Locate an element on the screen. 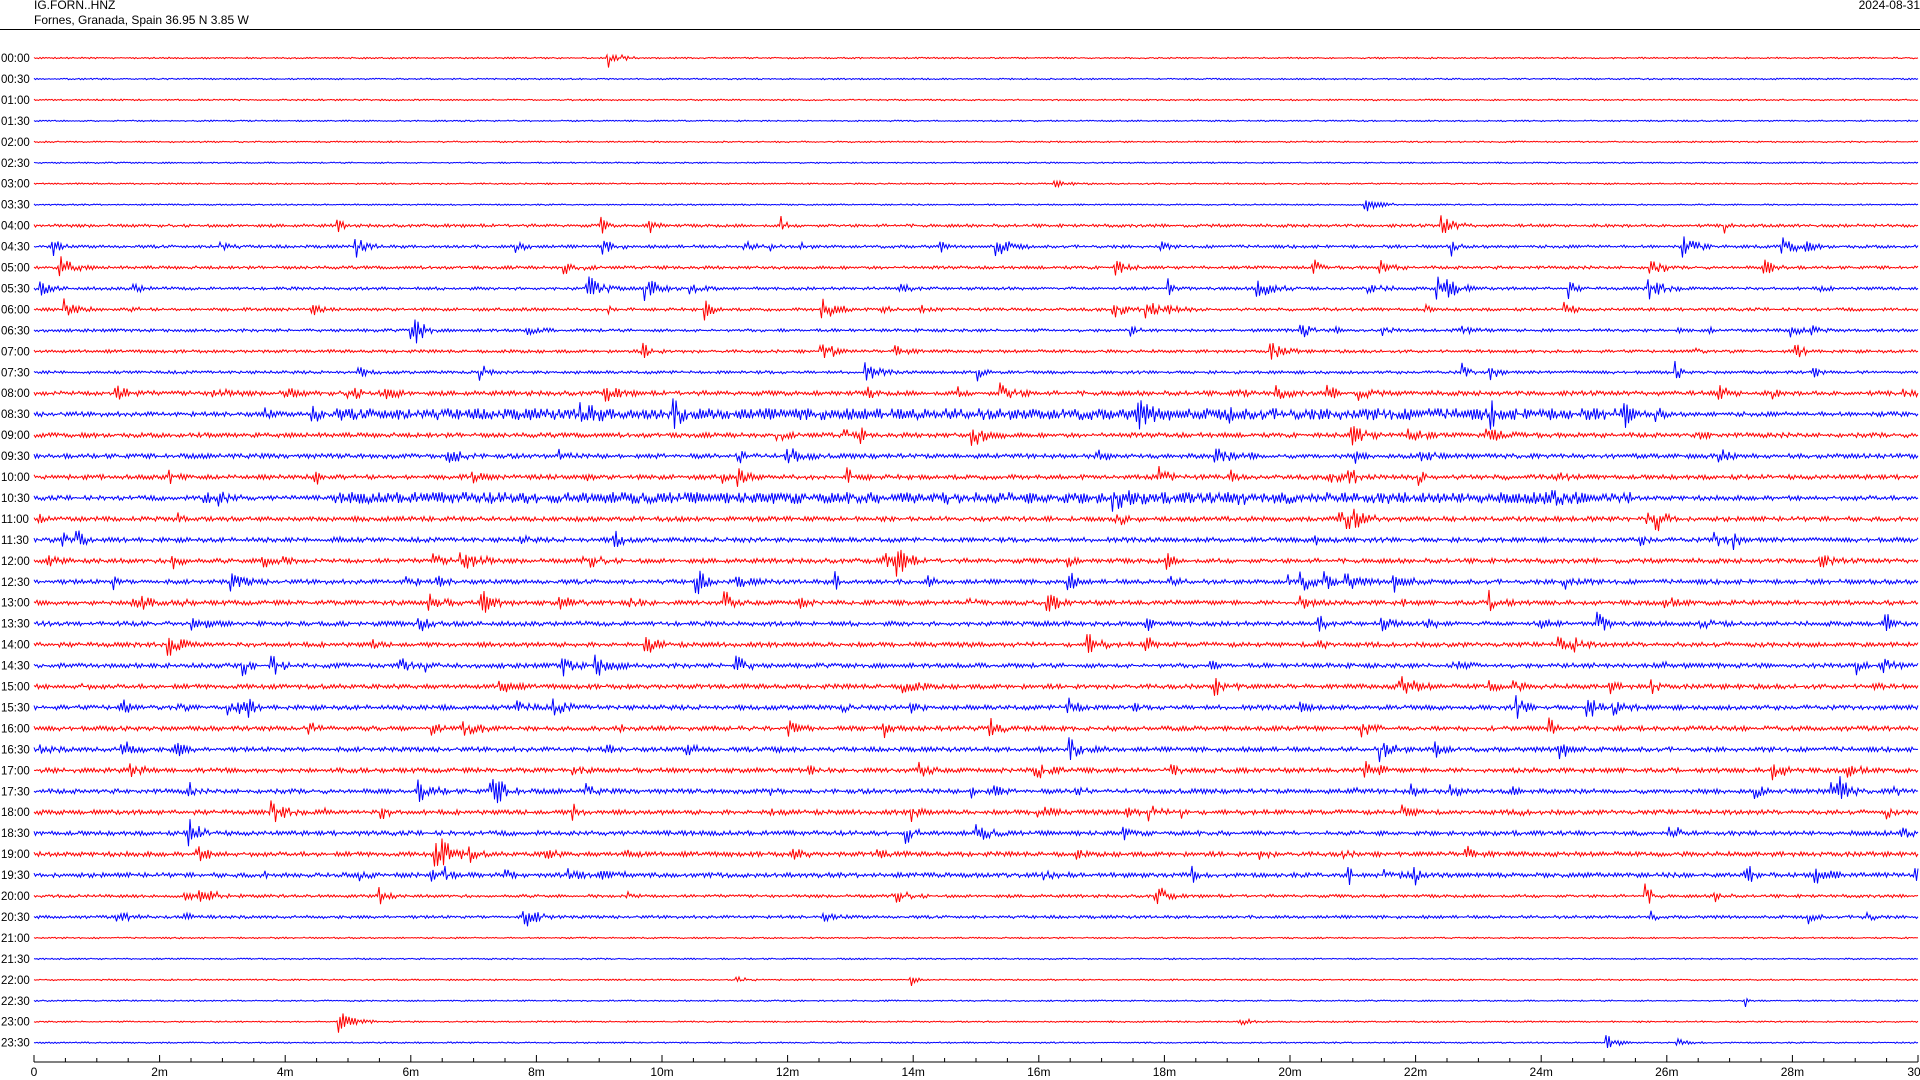 Image resolution: width=1920 pixels, height=1080 pixels. hour-label: 21:00 is located at coordinates (15, 939).